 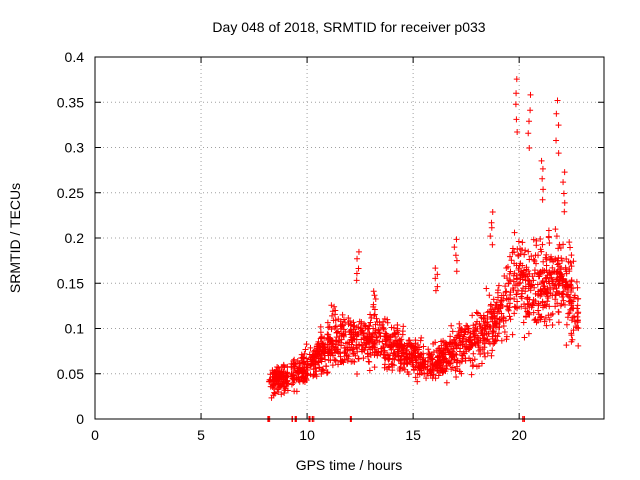 What do you see at coordinates (307, 435) in the screenshot?
I see `x-tick-label: 10` at bounding box center [307, 435].